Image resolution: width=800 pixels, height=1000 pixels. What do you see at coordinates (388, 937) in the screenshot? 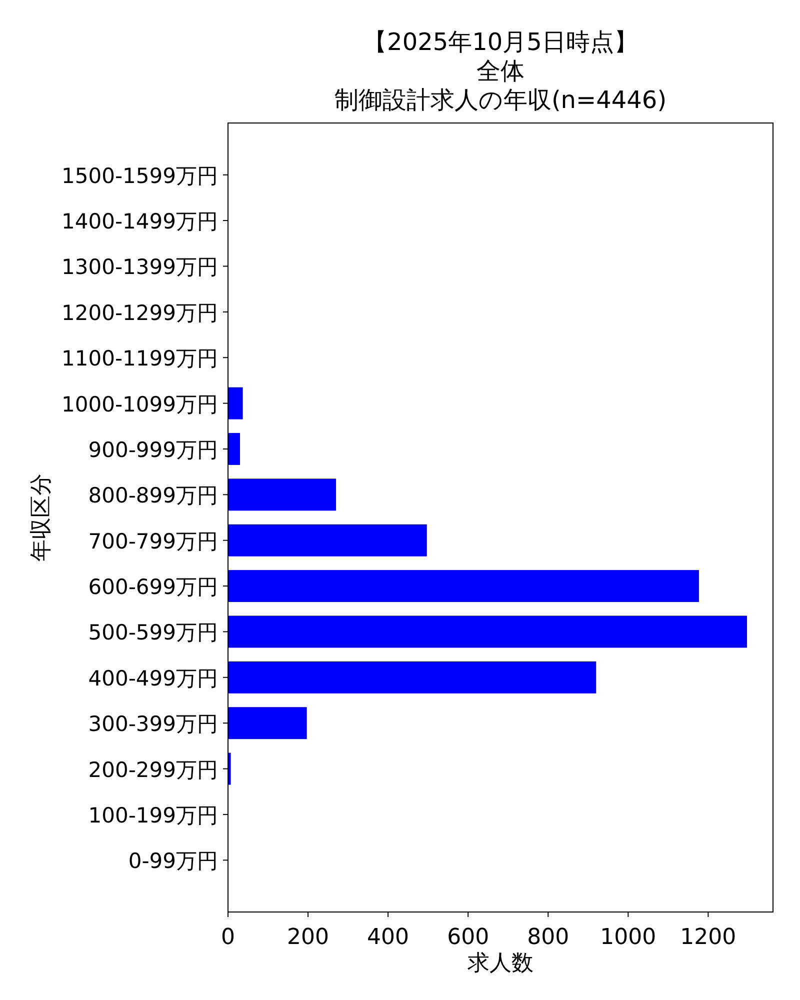
I see `x-tick-label: 400` at bounding box center [388, 937].